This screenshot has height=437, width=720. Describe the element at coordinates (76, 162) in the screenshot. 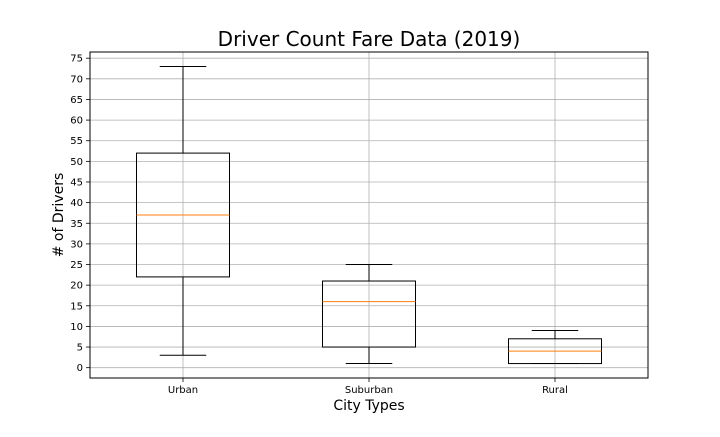

I see `y-tick-label: 50` at that location.